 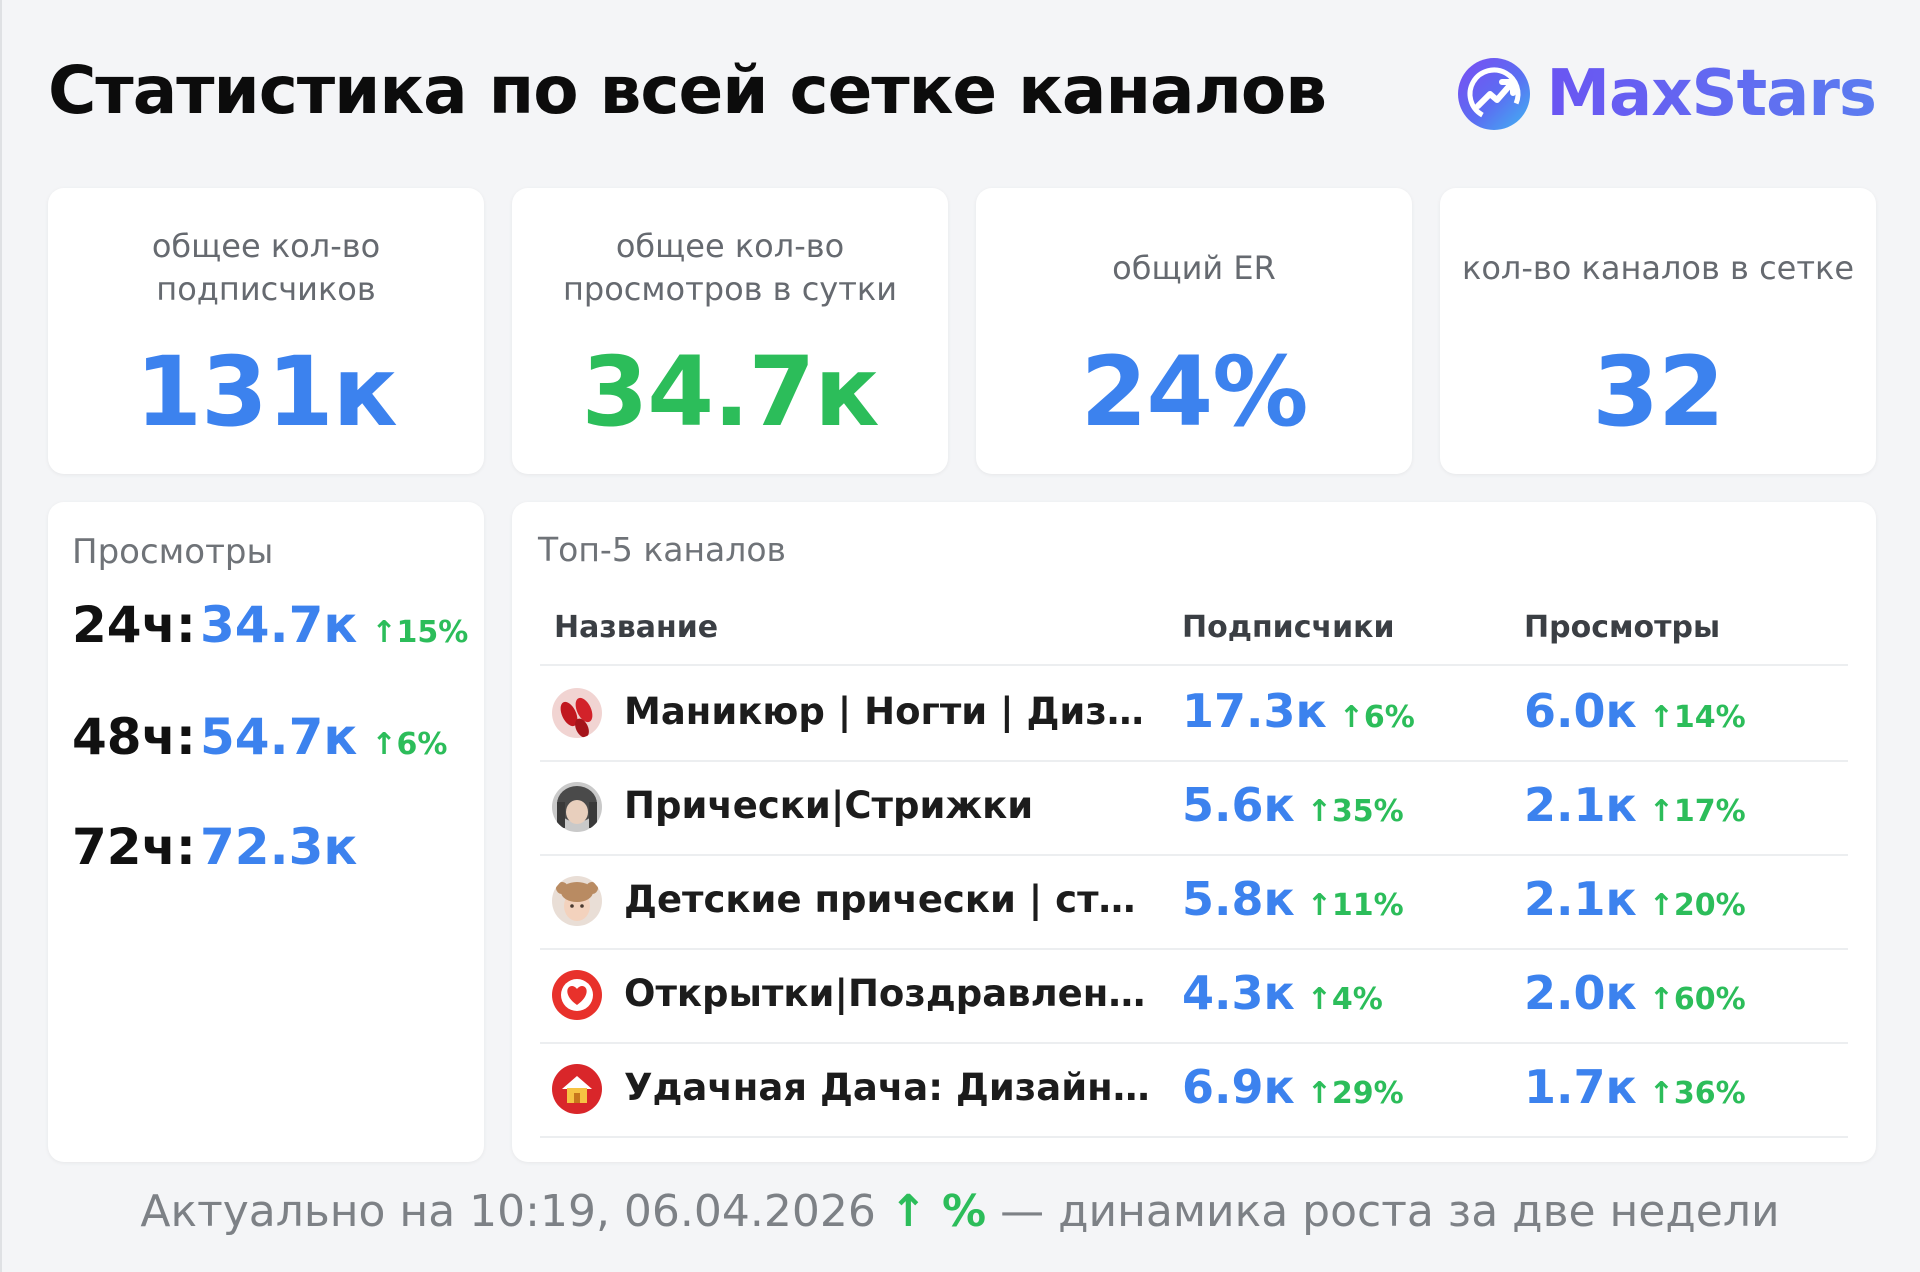 I want to click on table-row: Прически|Стрижки 5.6к ↑35% 2.1к ↑17%, so click(x=1194, y=808).